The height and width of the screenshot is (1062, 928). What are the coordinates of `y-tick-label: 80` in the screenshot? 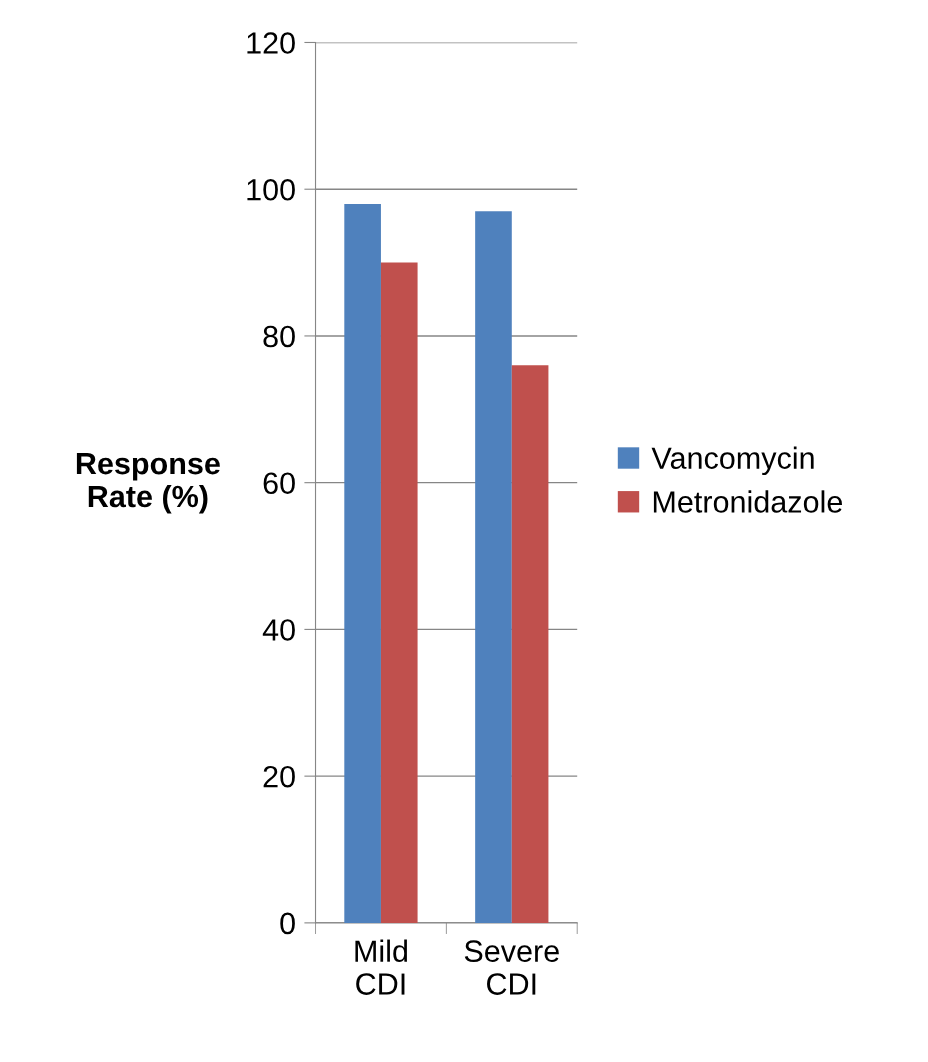 It's located at (279, 336).